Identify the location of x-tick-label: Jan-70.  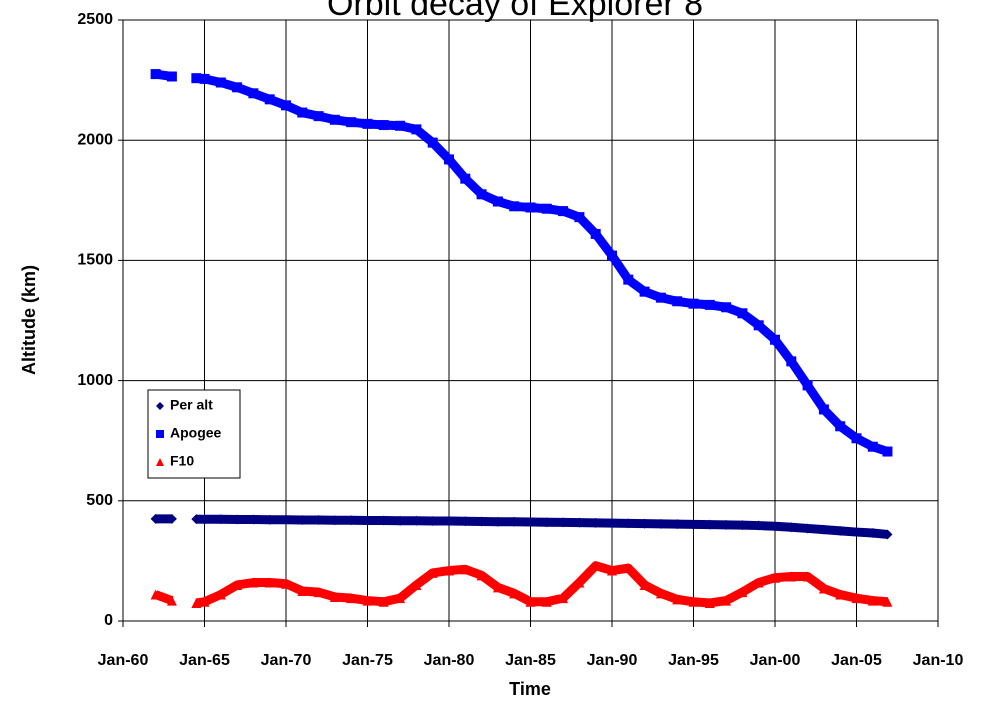
(286, 660).